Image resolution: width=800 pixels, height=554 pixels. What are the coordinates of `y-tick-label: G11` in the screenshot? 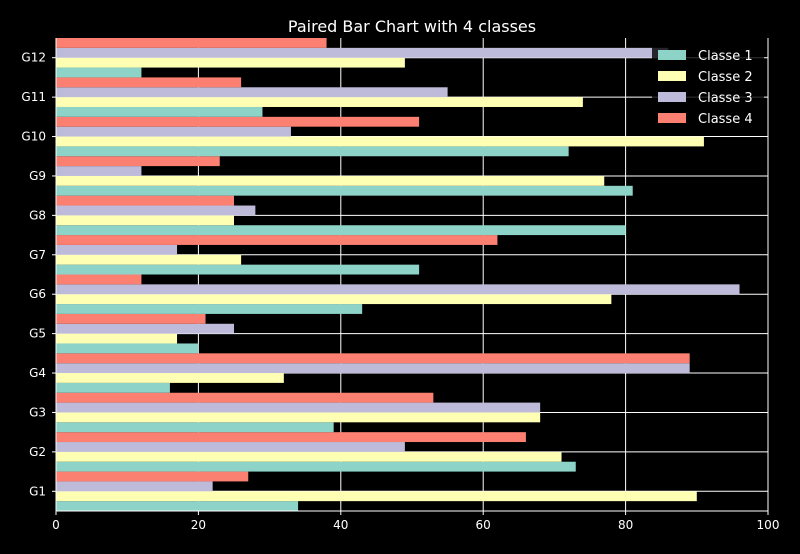 It's located at (33, 97).